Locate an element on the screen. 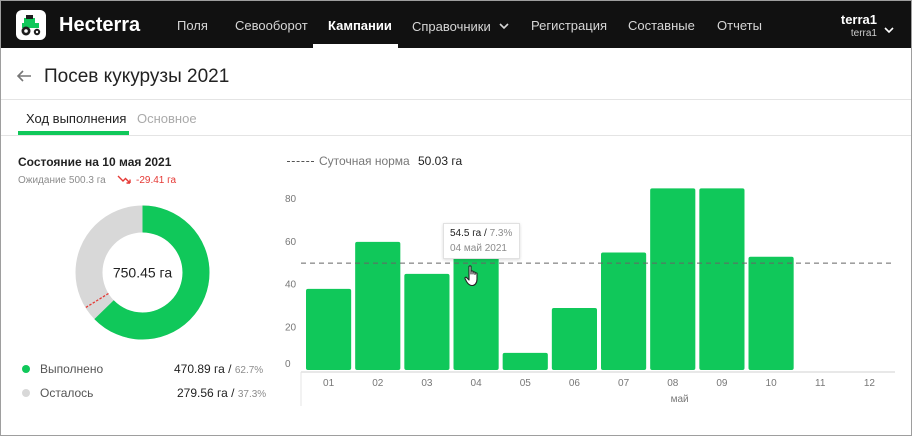 The image size is (912, 436). nav-item-reference-books: Справочники is located at coordinates (460, 26).